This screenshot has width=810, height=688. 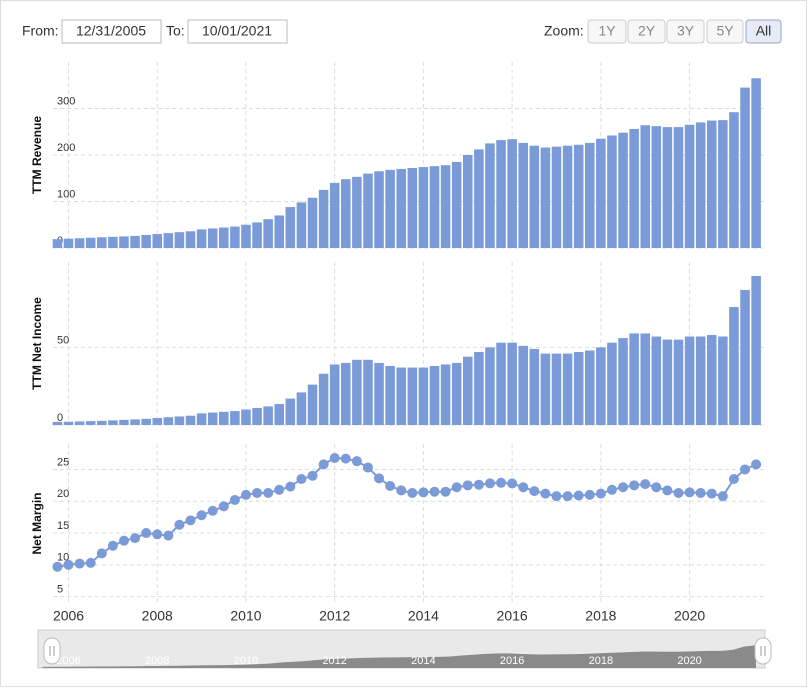 I want to click on y-tick-label: 5, so click(x=60, y=590).